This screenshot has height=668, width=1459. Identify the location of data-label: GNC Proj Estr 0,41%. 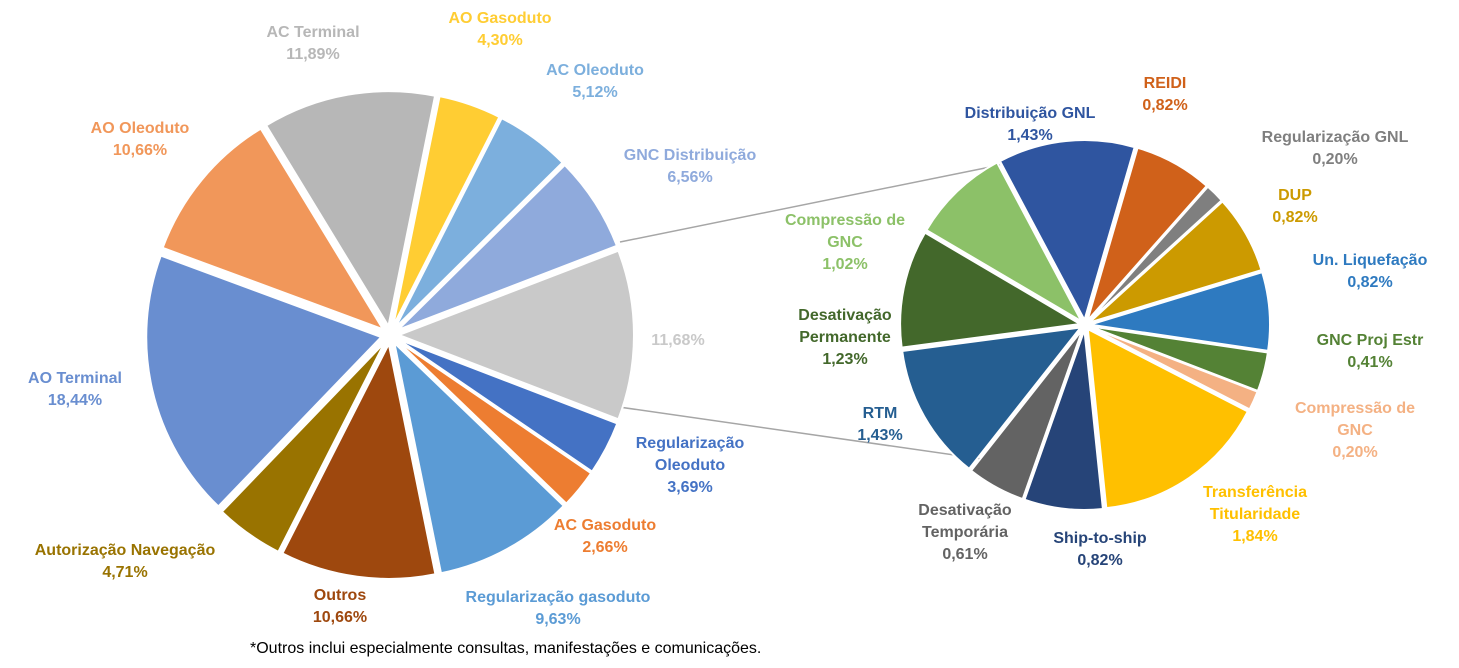
(1370, 352).